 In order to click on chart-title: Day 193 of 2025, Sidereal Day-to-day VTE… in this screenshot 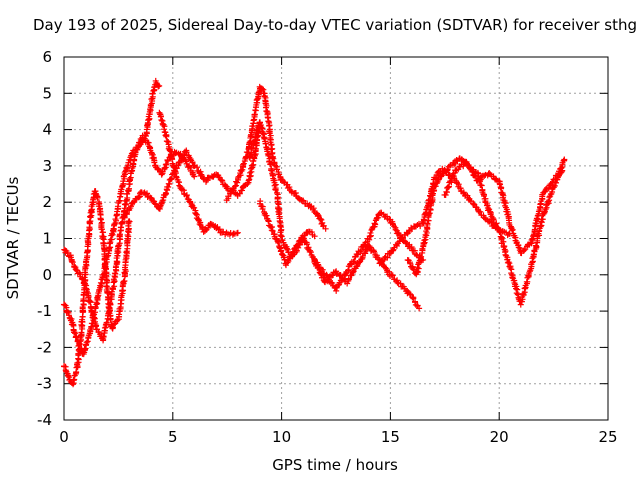, I will do `click(335, 25)`.